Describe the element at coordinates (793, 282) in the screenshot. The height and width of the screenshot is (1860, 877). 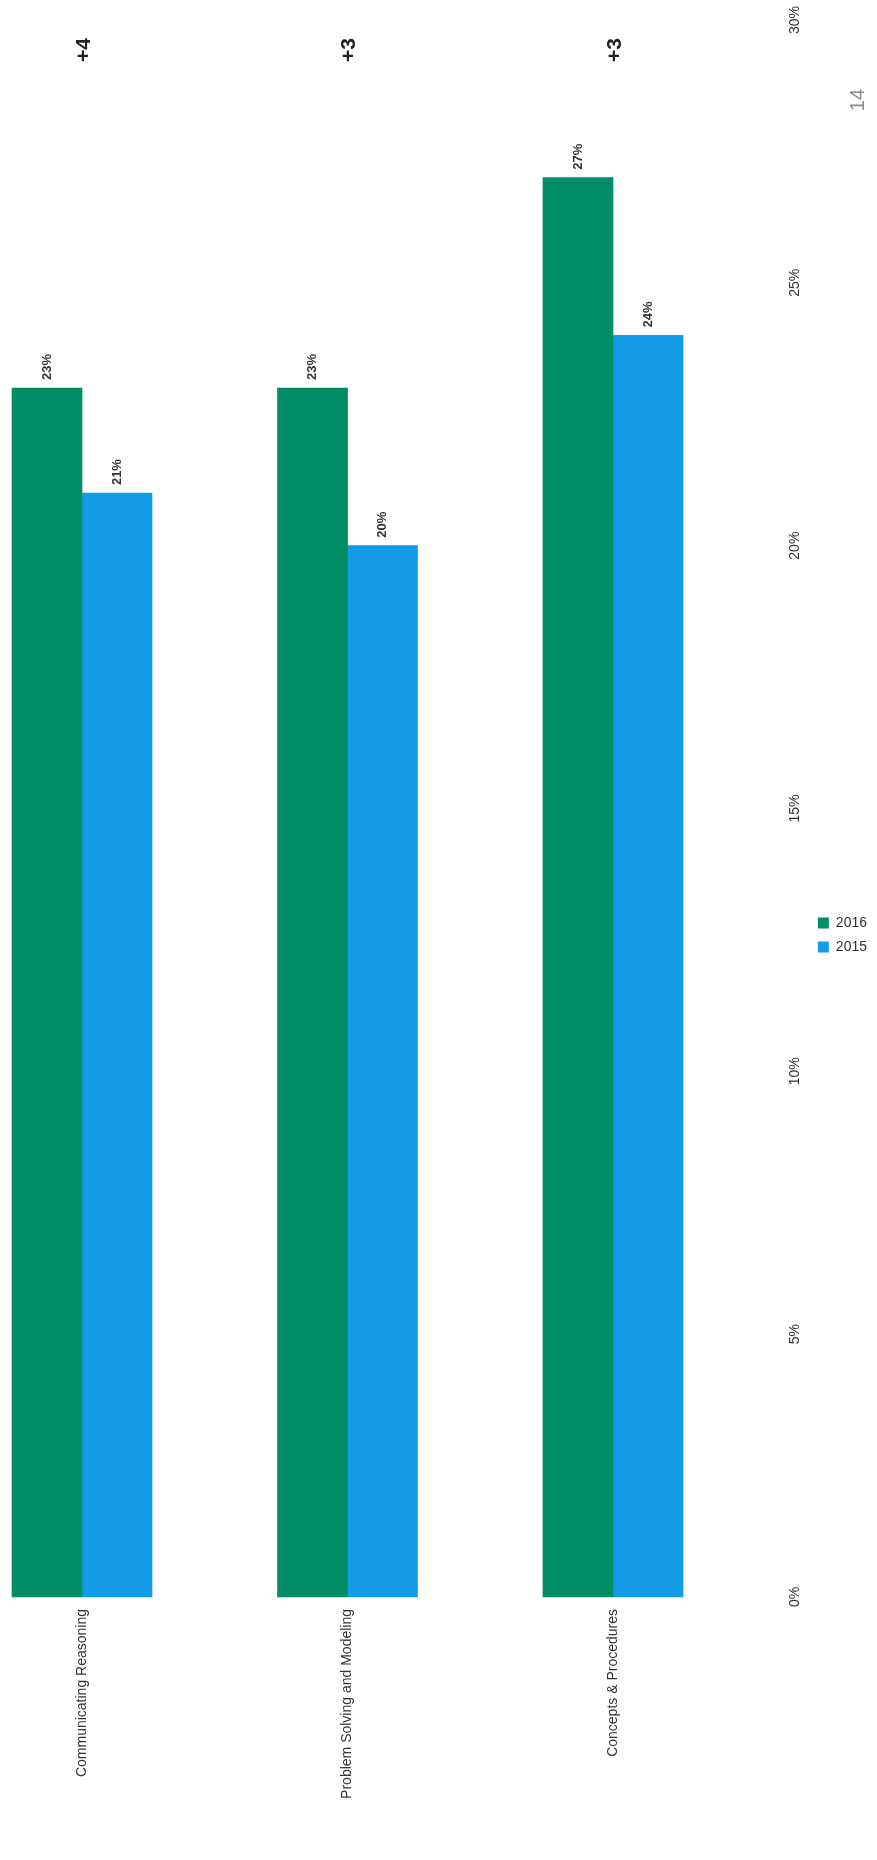
I see `y-tick-label: 25%` at that location.